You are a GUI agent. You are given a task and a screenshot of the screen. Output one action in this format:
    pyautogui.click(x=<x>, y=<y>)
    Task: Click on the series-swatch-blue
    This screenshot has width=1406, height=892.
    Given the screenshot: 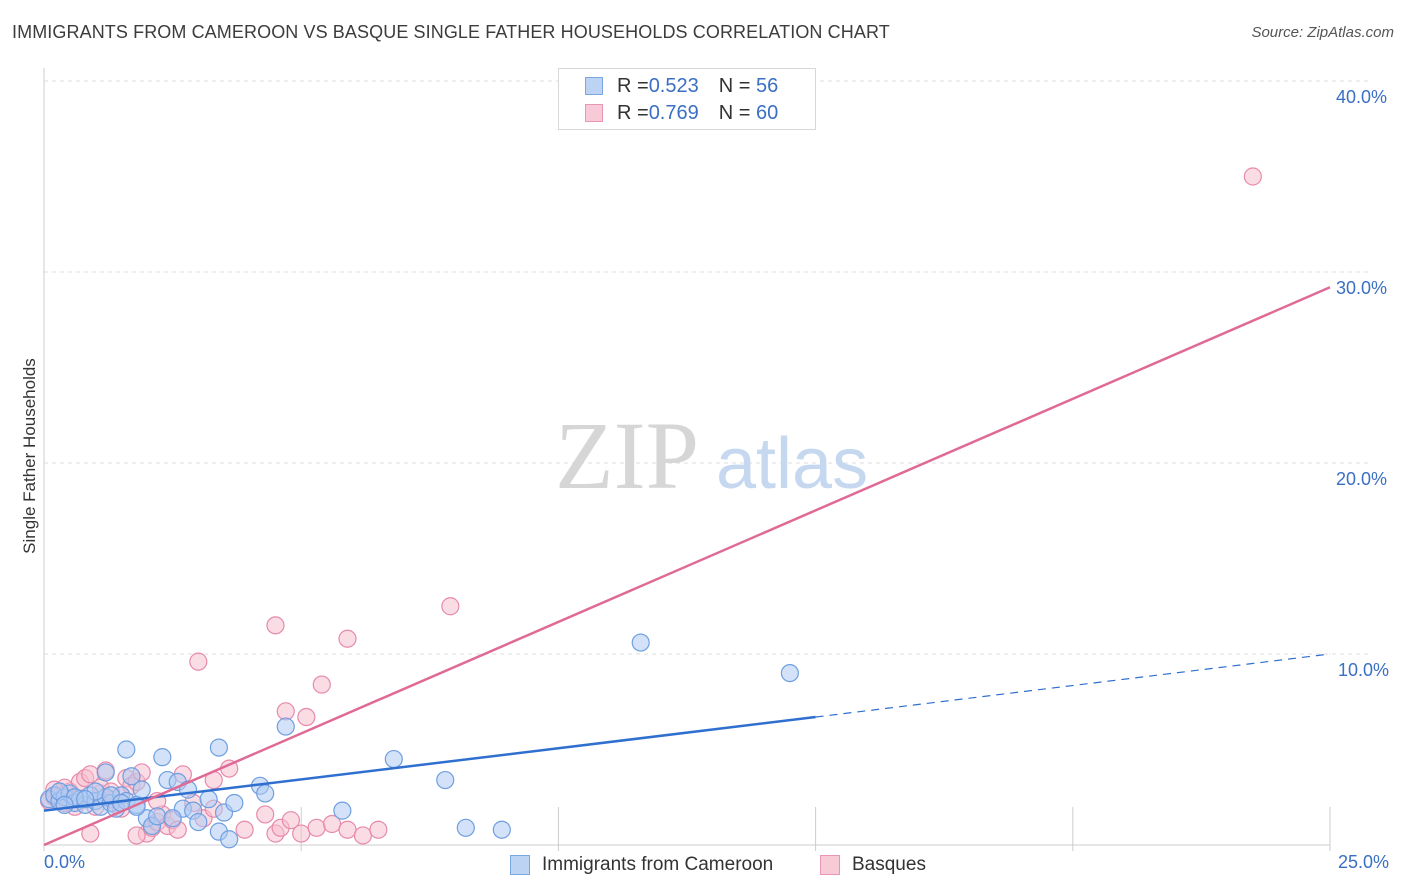 What is the action you would take?
    pyautogui.click(x=520, y=865)
    